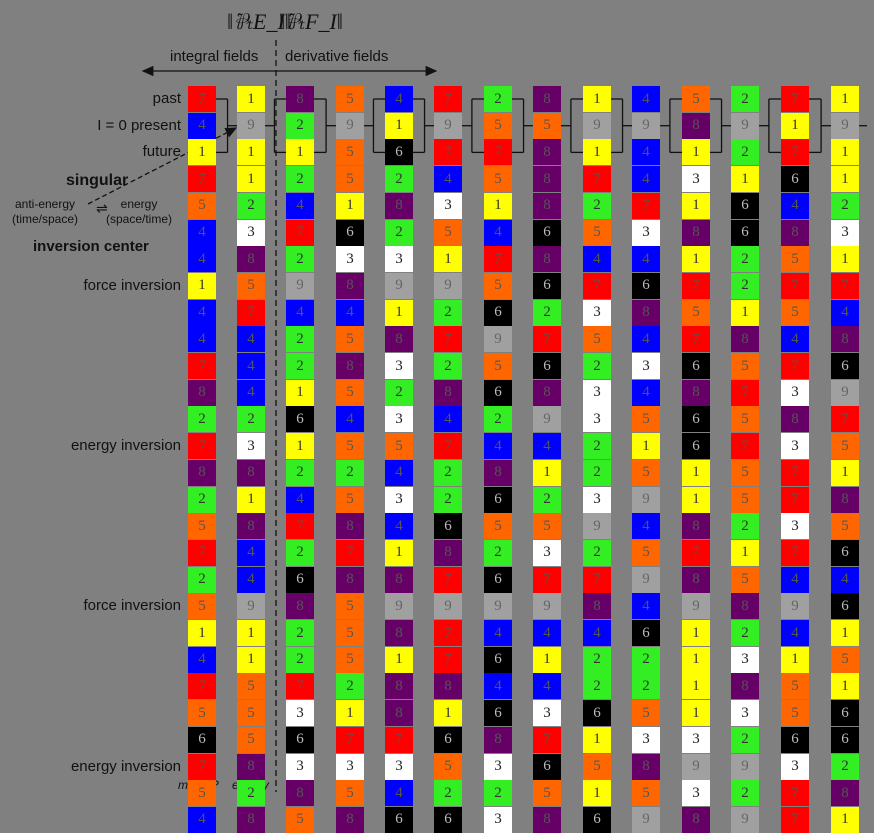 This screenshot has height=833, width=874. What do you see at coordinates (399, 793) in the screenshot?
I see `cell-4-26: 4` at bounding box center [399, 793].